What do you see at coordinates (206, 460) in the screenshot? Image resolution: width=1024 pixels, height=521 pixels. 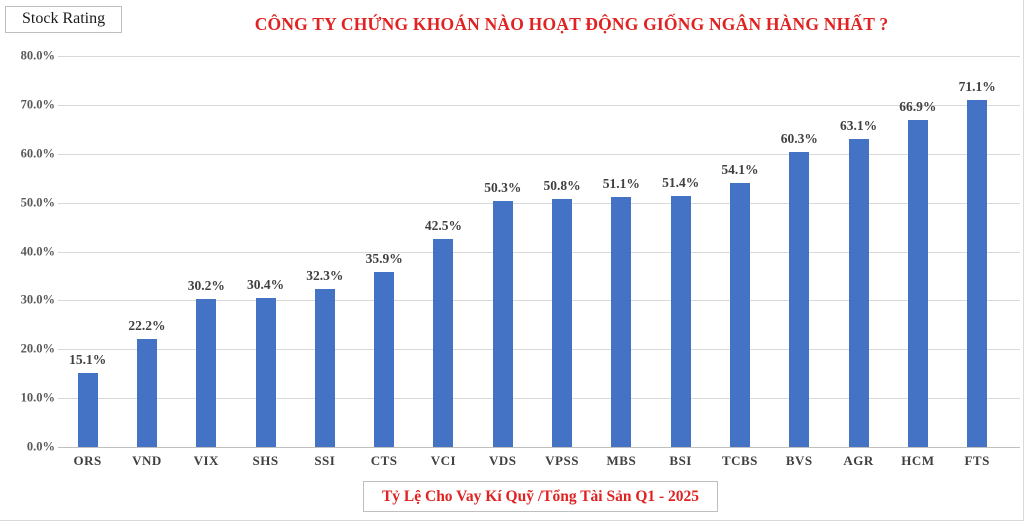 I see `x-axis-category-label: VIX` at bounding box center [206, 460].